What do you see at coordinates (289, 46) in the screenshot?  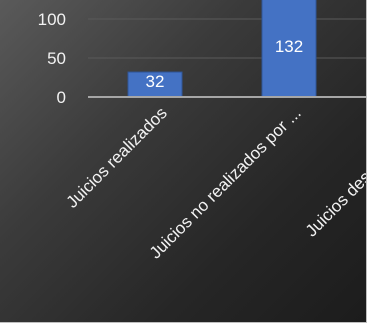 I see `data-label-1: 132` at bounding box center [289, 46].